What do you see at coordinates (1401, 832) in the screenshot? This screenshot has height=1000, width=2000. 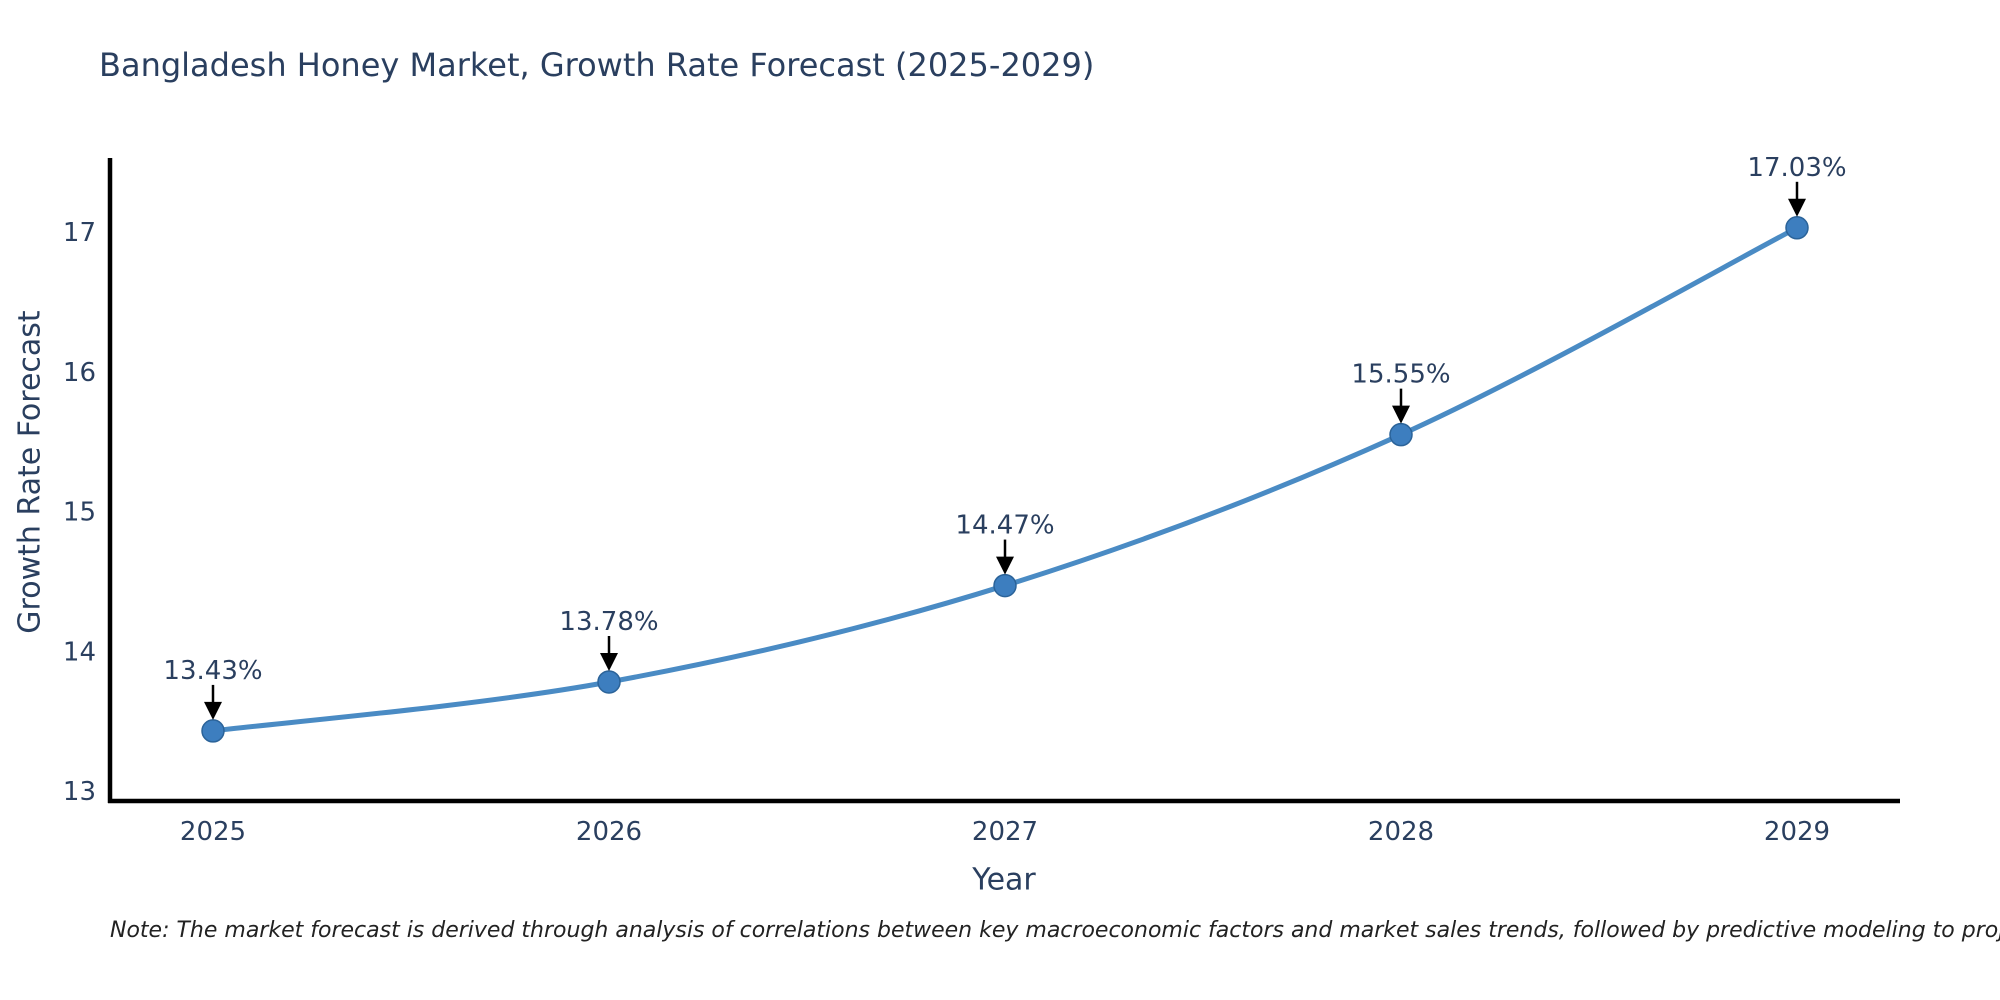 I see `x-tick-label: 2028` at bounding box center [1401, 832].